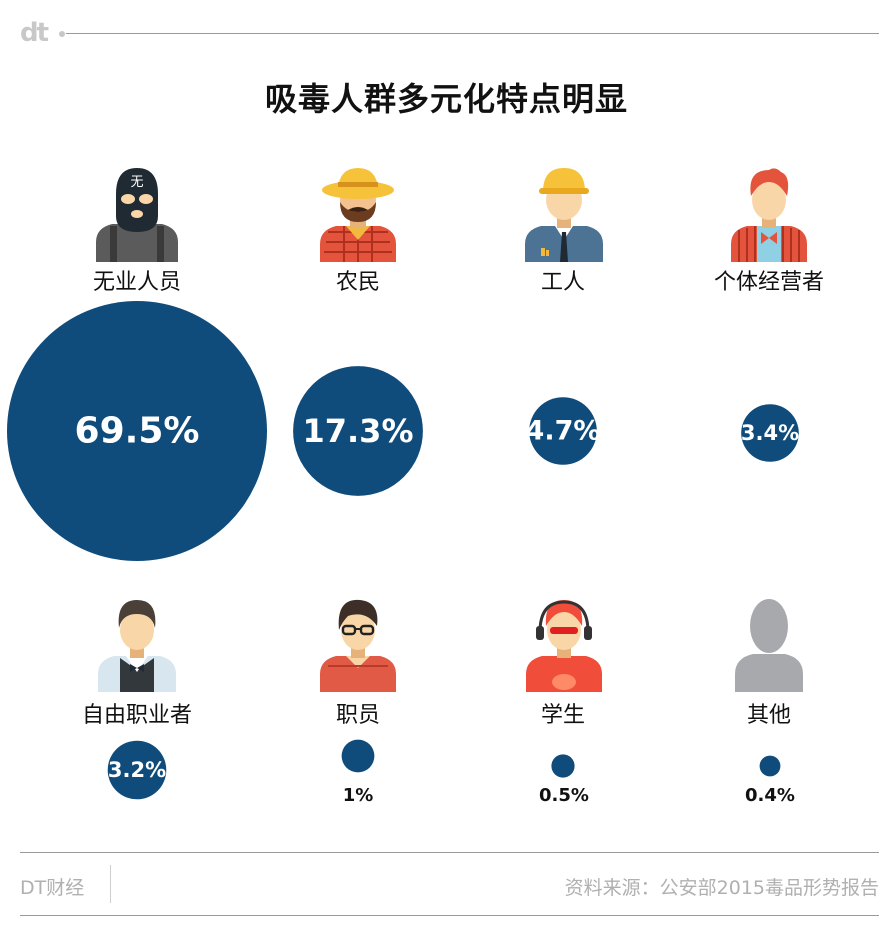 The height and width of the screenshot is (929, 893). What do you see at coordinates (449, 915) in the screenshot?
I see `footer-bottom-divider` at bounding box center [449, 915].